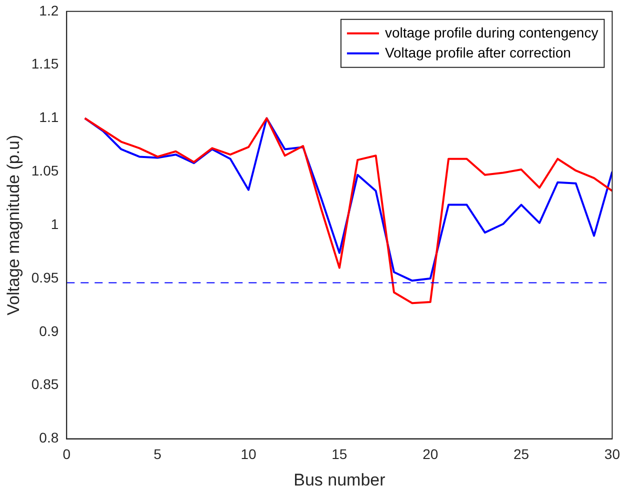  What do you see at coordinates (45, 277) in the screenshot?
I see `y-tick-label: 0.95` at bounding box center [45, 277].